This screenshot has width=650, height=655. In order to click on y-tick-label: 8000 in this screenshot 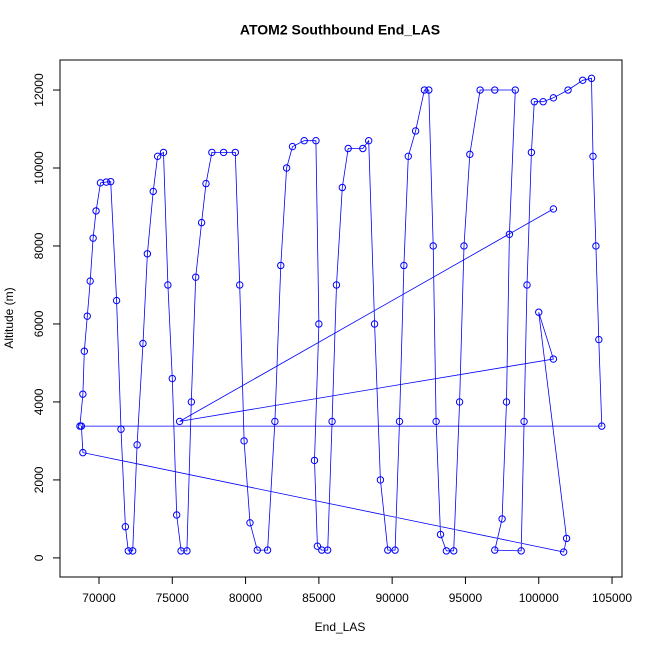, I will do `click(39, 245)`.